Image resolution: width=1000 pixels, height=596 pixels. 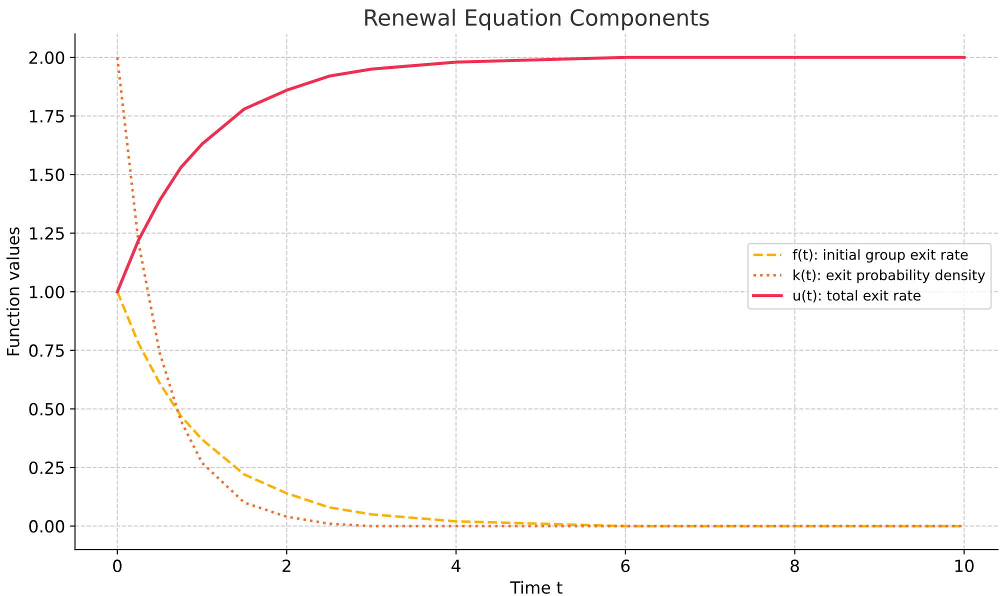 I want to click on y-tick-label: 1.25, so click(x=47, y=233).